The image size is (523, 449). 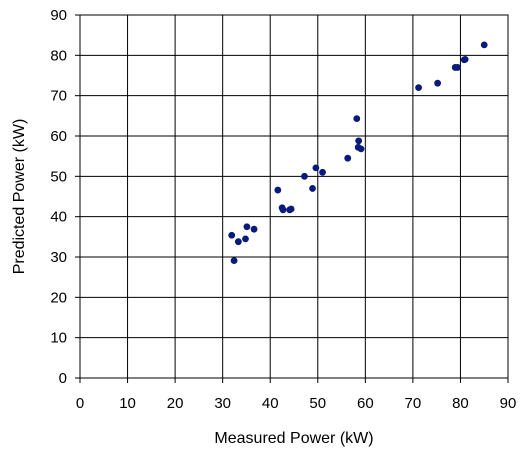 I want to click on y-tick-label: 40, so click(x=58, y=217).